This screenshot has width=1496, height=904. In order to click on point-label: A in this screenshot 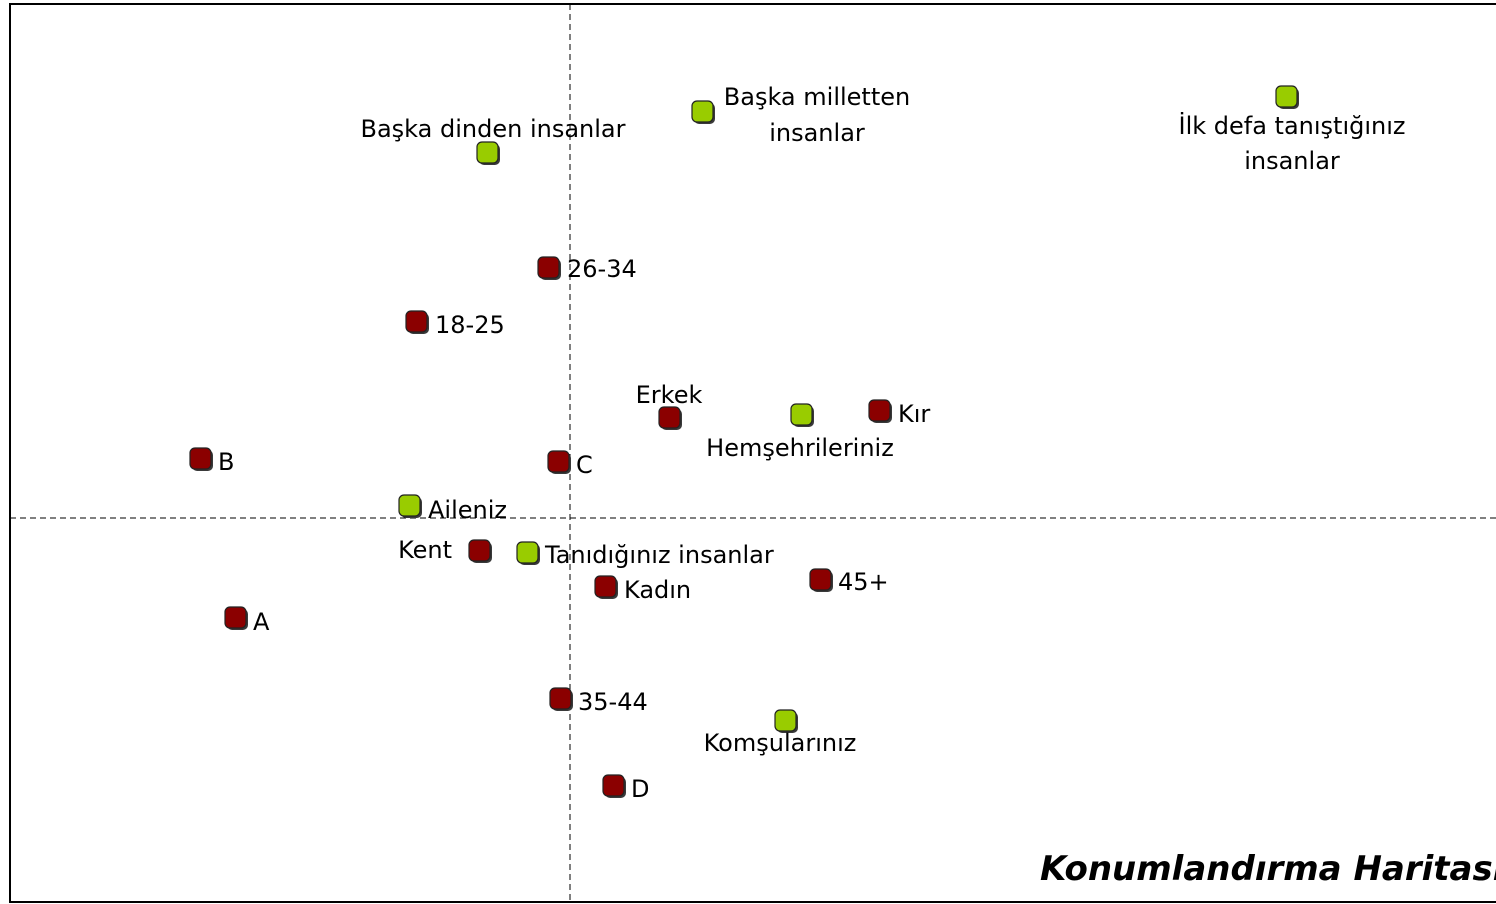, I will do `click(261, 622)`.